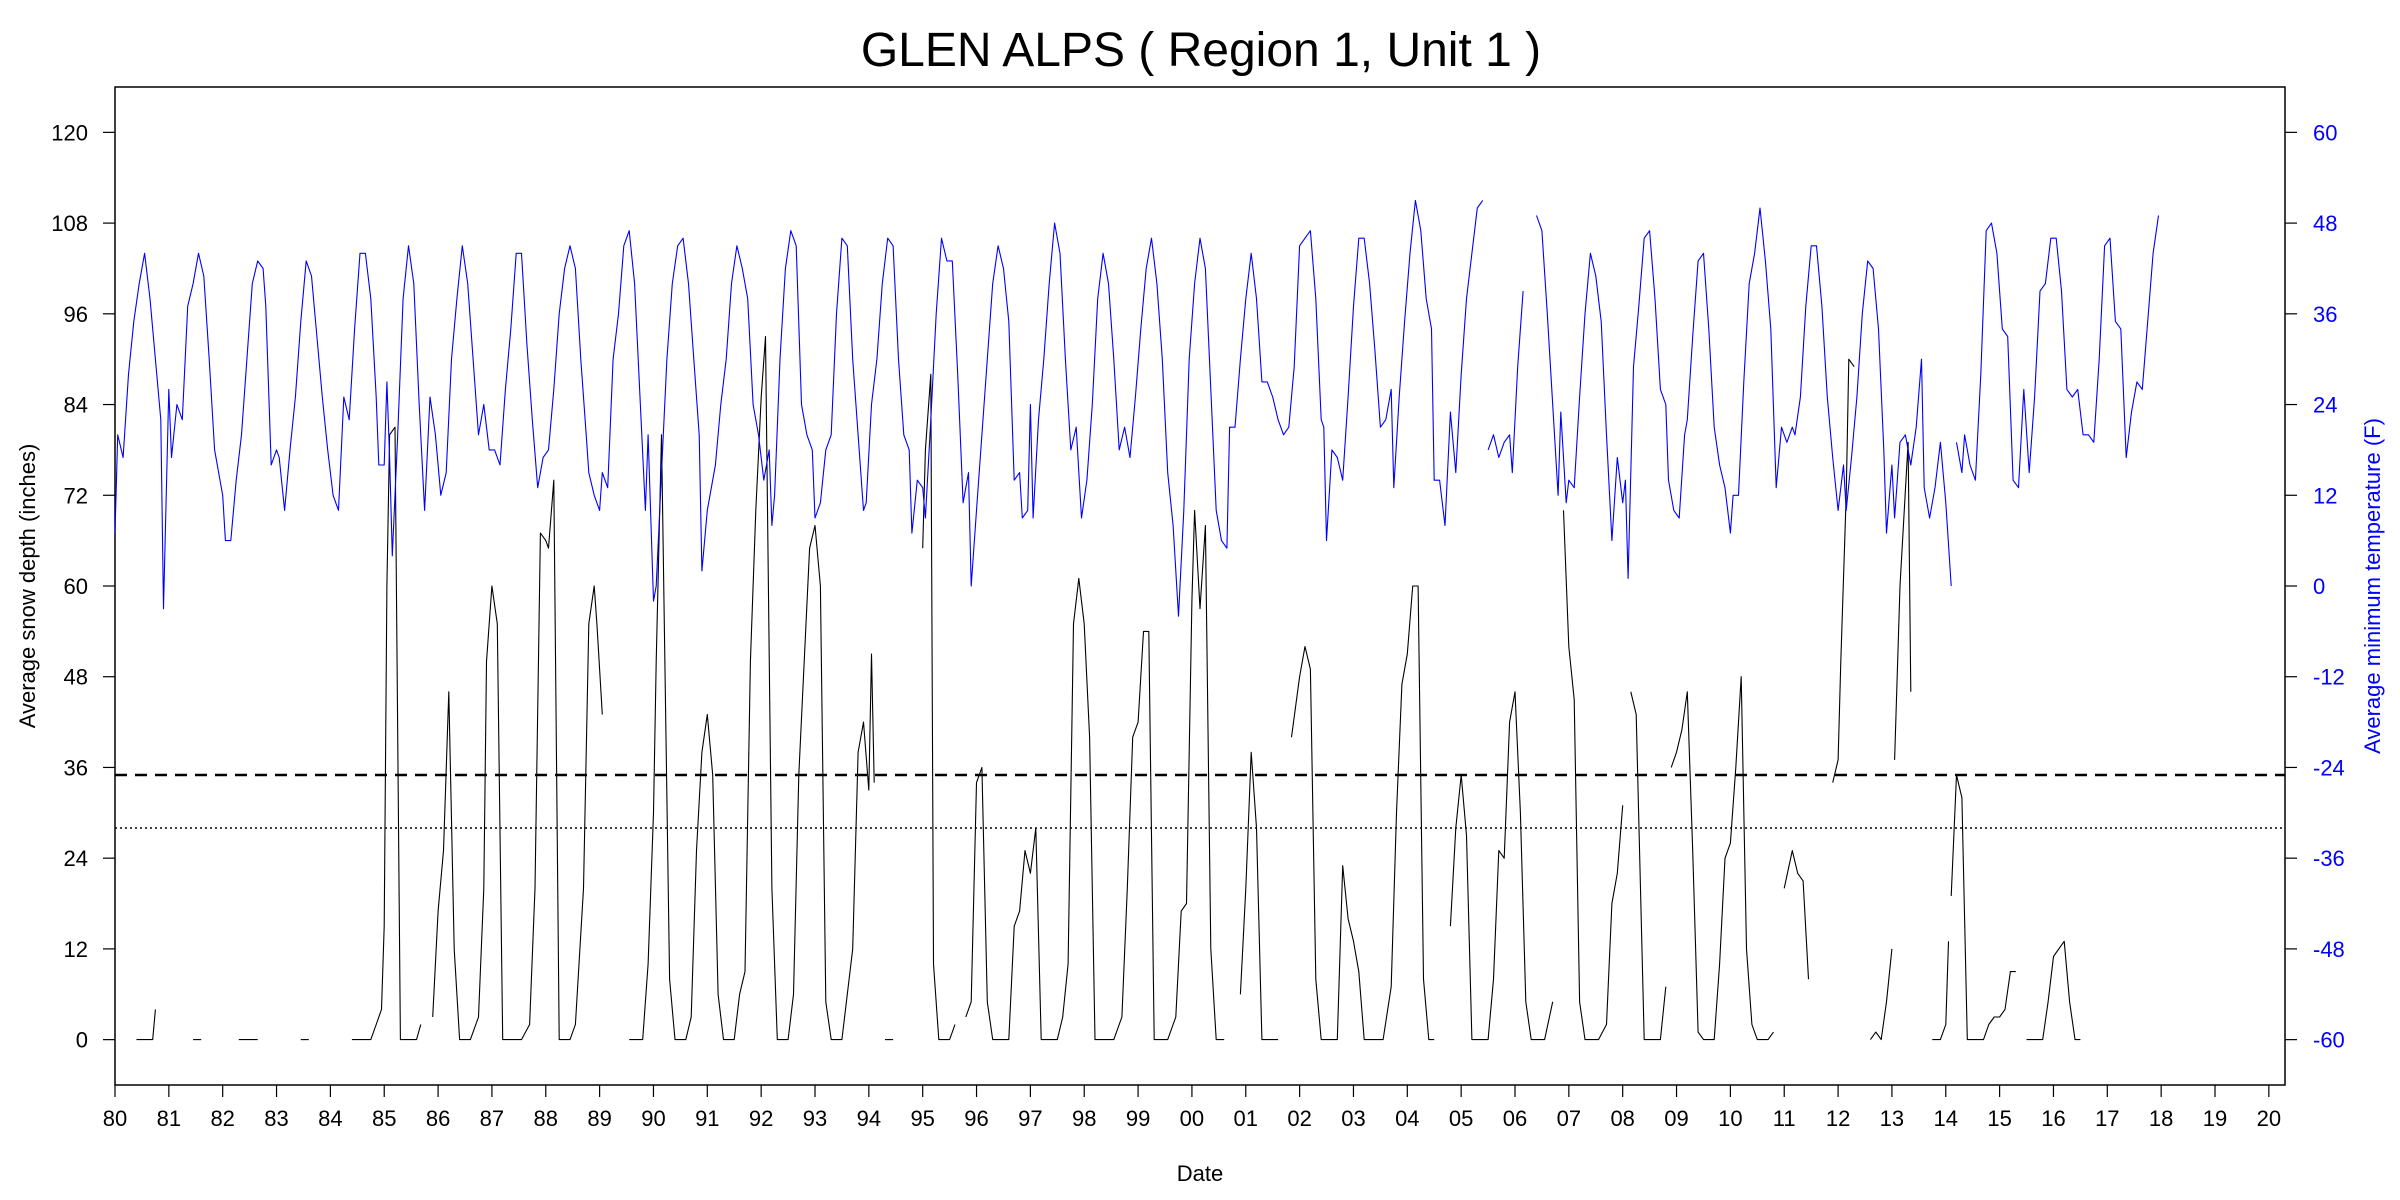  What do you see at coordinates (384, 1118) in the screenshot?
I see `x-tick-label: 85` at bounding box center [384, 1118].